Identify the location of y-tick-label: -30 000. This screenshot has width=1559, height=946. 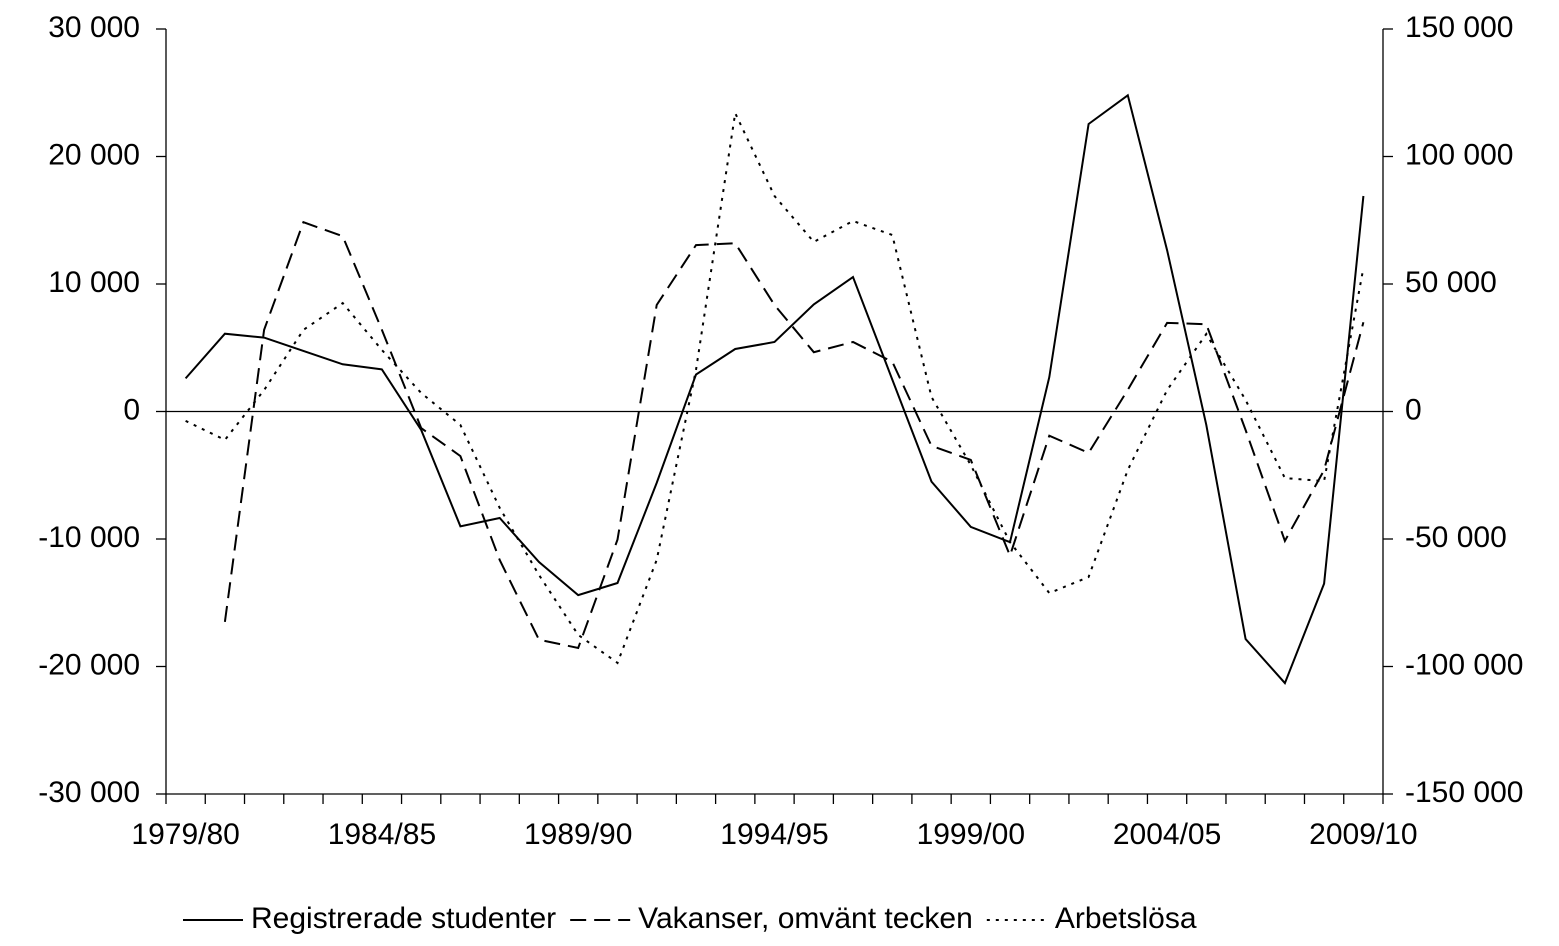
(89, 792).